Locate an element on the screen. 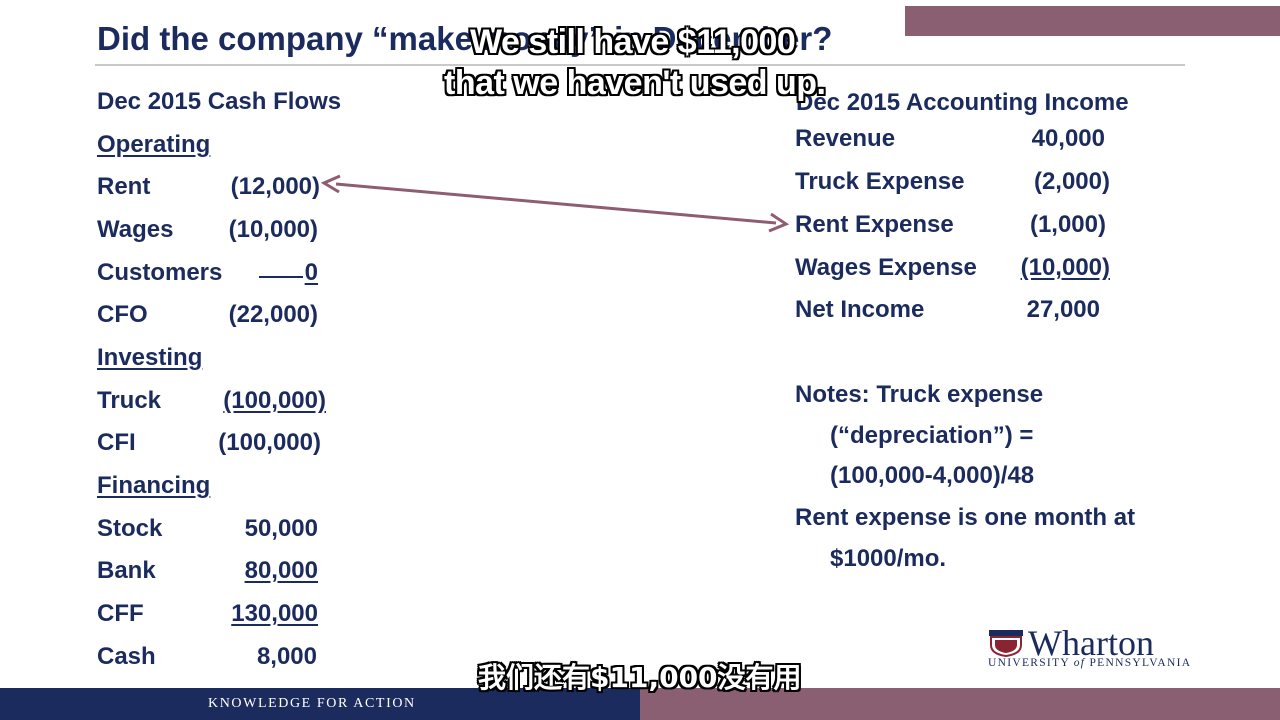 The width and height of the screenshot is (1280, 720). notes-line-5: $1000/mo. is located at coordinates (888, 558).